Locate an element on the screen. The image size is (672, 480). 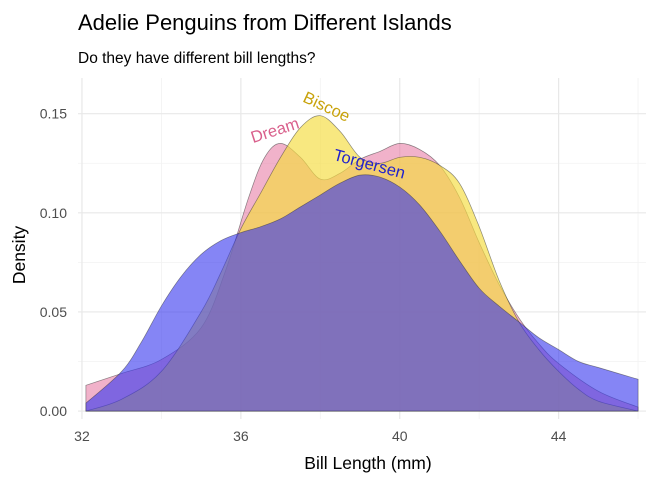
x-tick-label: 44 is located at coordinates (559, 436).